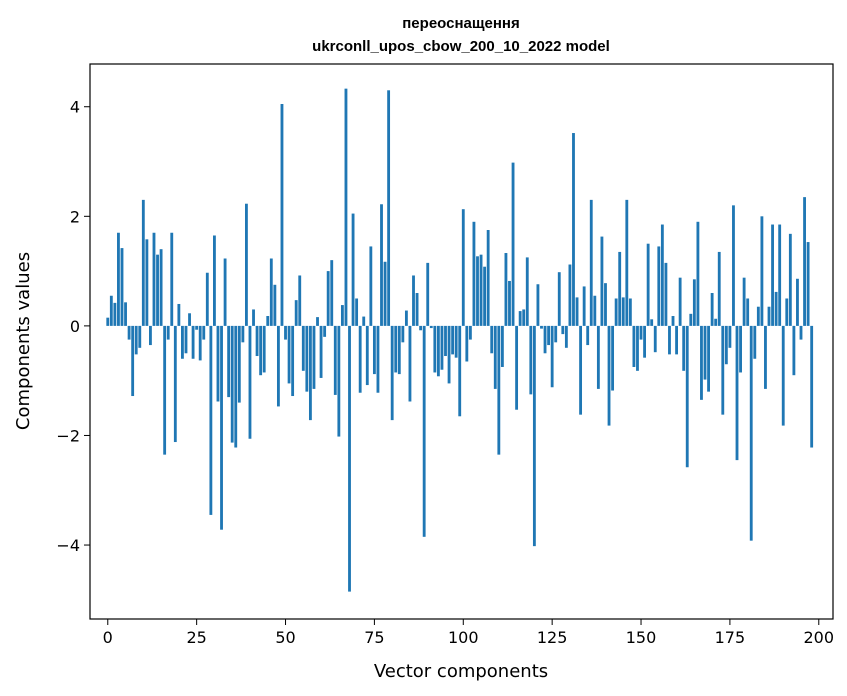 Image resolution: width=847 pixels, height=696 pixels. Describe the element at coordinates (68, 435) in the screenshot. I see `y-tick-label: −2` at that location.